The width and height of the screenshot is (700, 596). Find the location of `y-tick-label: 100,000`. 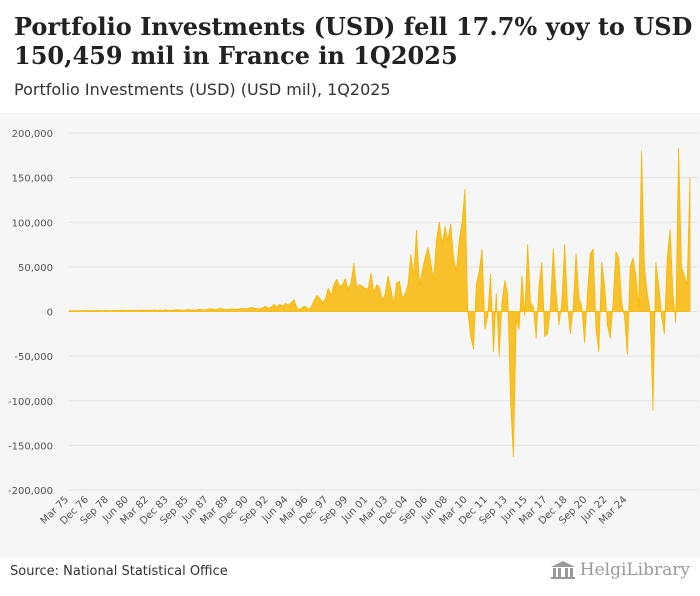

y-tick-label: 100,000 is located at coordinates (32, 223).